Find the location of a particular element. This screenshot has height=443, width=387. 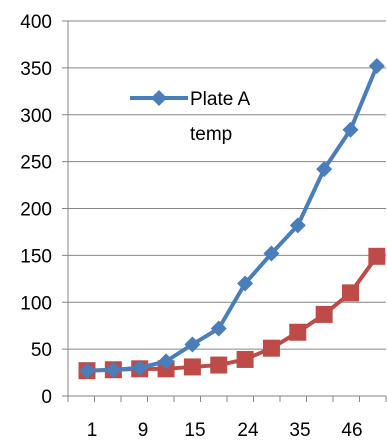

x-tick-label: 1 is located at coordinates (92, 430).